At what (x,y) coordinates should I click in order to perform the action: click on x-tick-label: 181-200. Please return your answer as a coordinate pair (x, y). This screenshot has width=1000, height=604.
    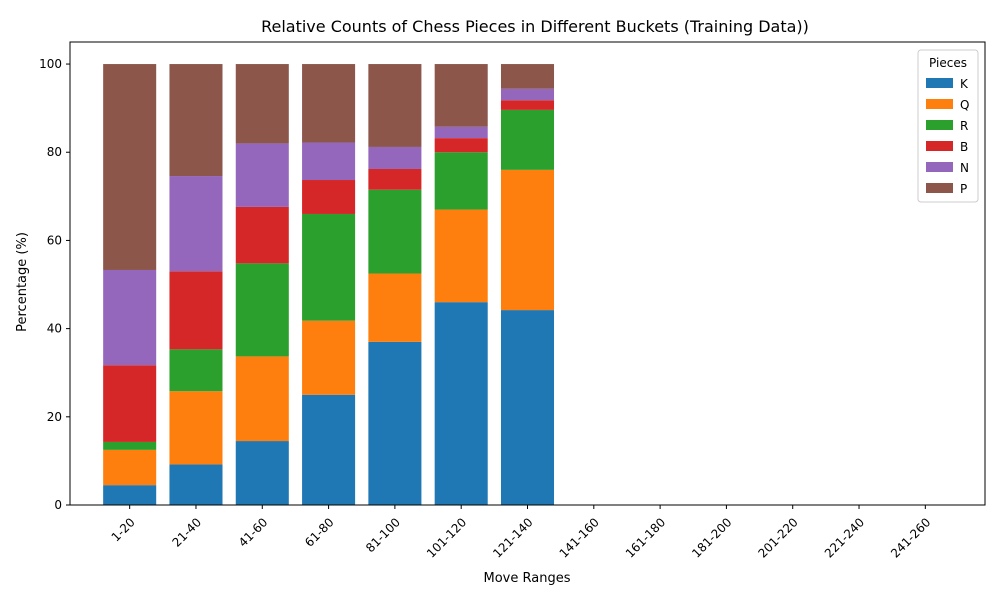
    Looking at the image, I should click on (711, 537).